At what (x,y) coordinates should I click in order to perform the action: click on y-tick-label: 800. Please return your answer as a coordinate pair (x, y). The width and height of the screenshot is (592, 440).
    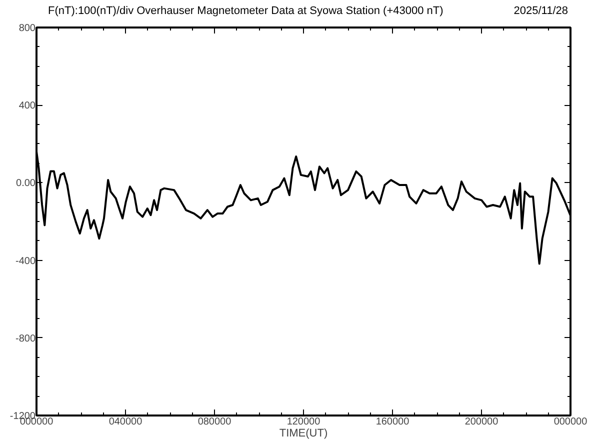
    Looking at the image, I should click on (27, 28).